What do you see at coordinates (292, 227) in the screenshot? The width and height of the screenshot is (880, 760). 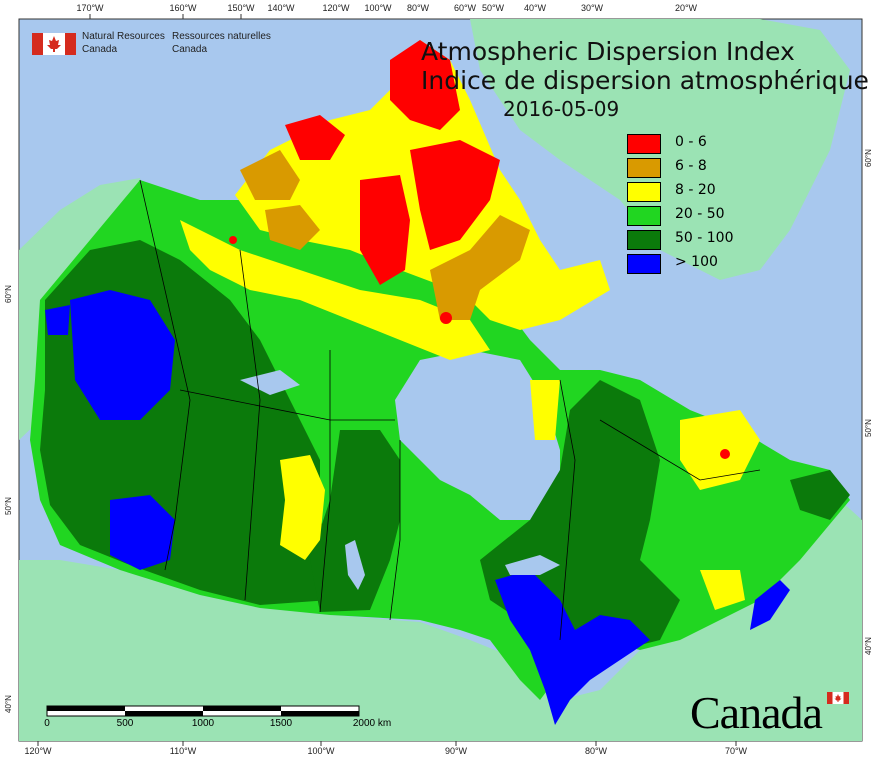 I see `zone-6-8-victoria` at bounding box center [292, 227].